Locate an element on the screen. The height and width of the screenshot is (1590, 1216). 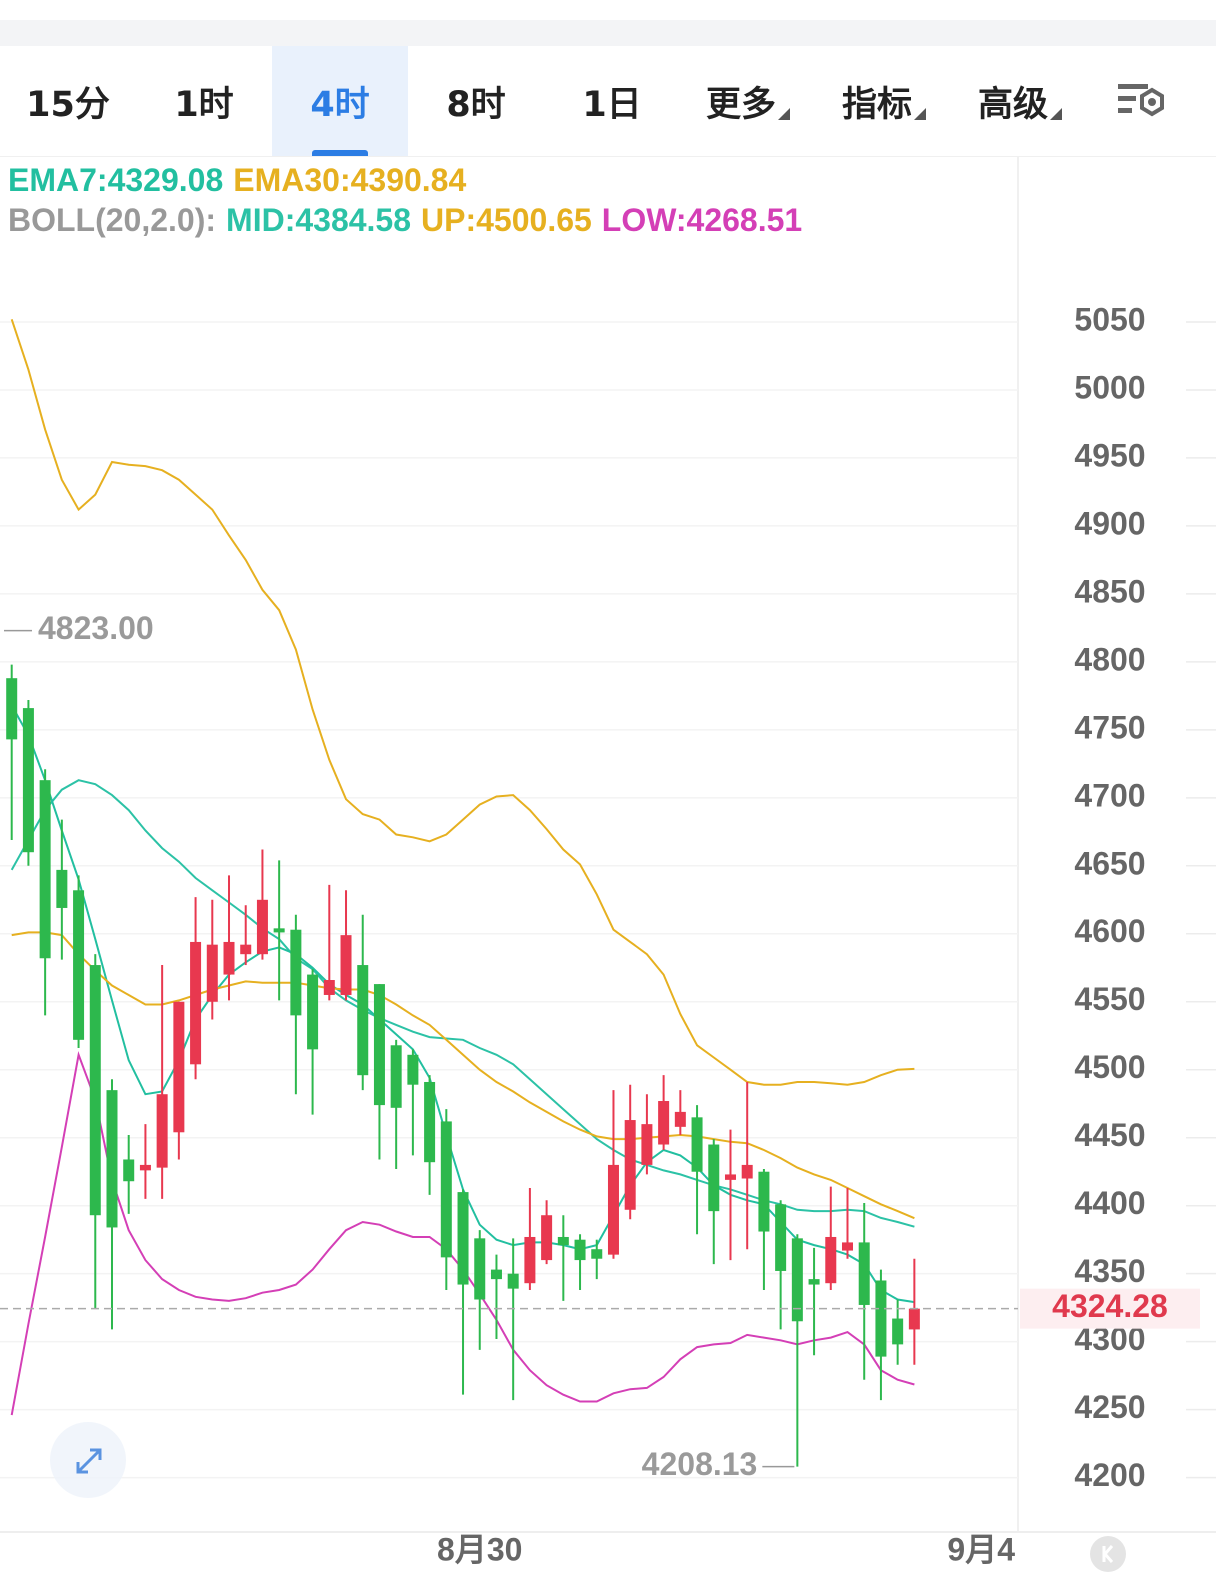
y-tick-label: 4750 is located at coordinates (1109, 727).